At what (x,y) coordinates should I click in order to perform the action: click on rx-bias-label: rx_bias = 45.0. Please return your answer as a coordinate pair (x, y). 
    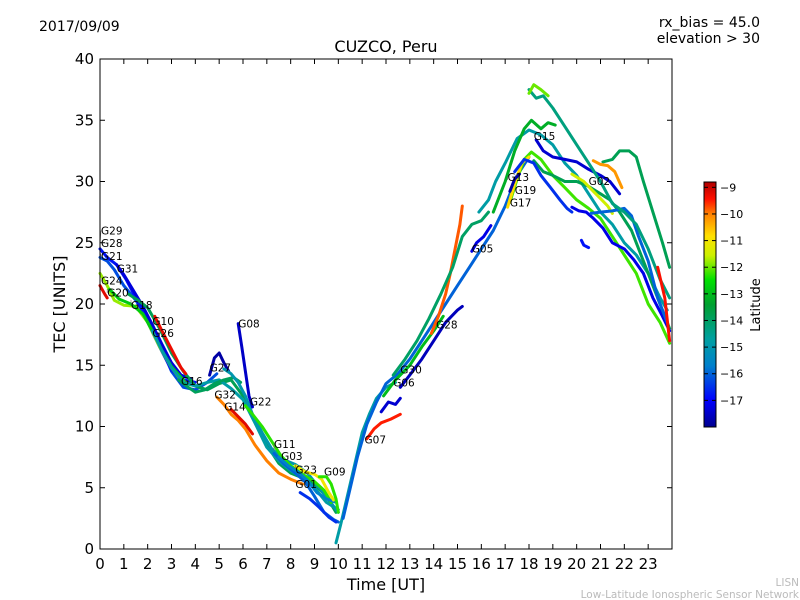
    Looking at the image, I should click on (709, 23).